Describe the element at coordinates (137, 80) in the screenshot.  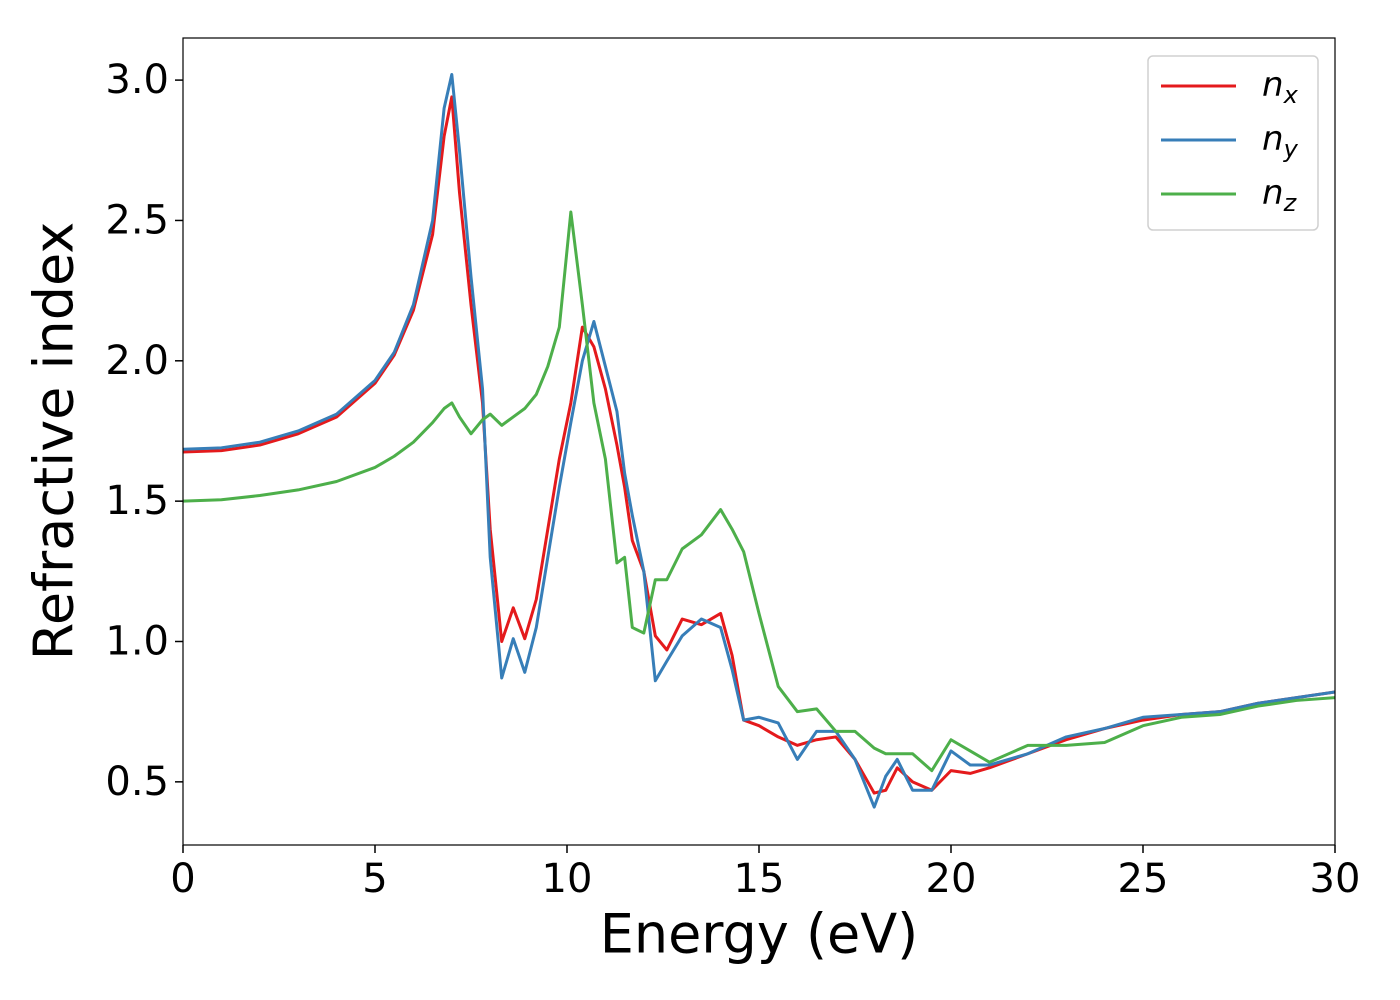
I see `y-tick-label: 3.0` at that location.